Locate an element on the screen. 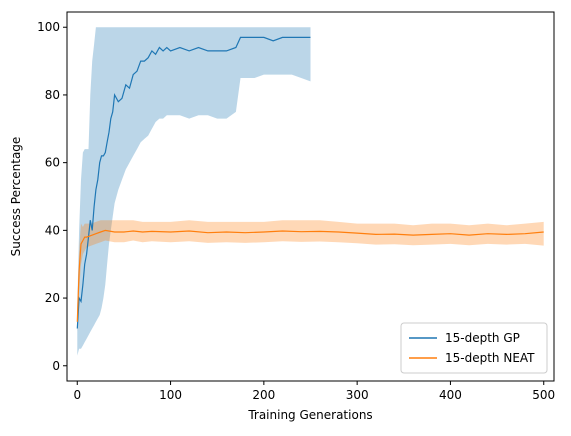 The width and height of the screenshot is (571, 436). x-axis-ticks: 0 100 200 300 400 500 is located at coordinates (314, 391).